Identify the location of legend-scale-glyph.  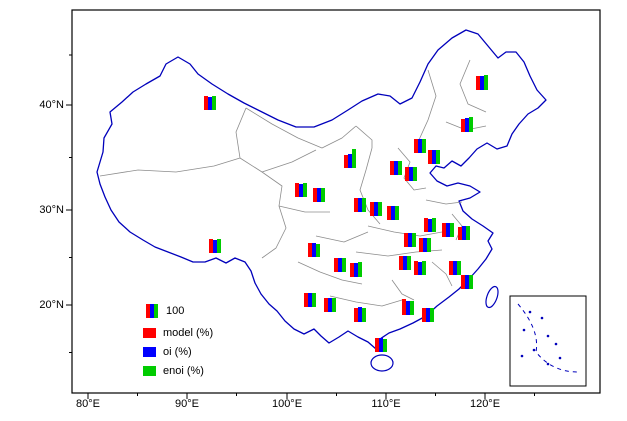
(152, 311).